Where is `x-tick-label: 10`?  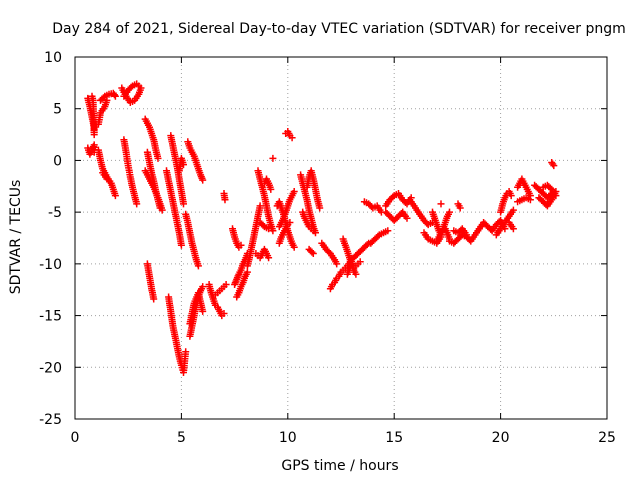
x-tick-label: 10 is located at coordinates (288, 438).